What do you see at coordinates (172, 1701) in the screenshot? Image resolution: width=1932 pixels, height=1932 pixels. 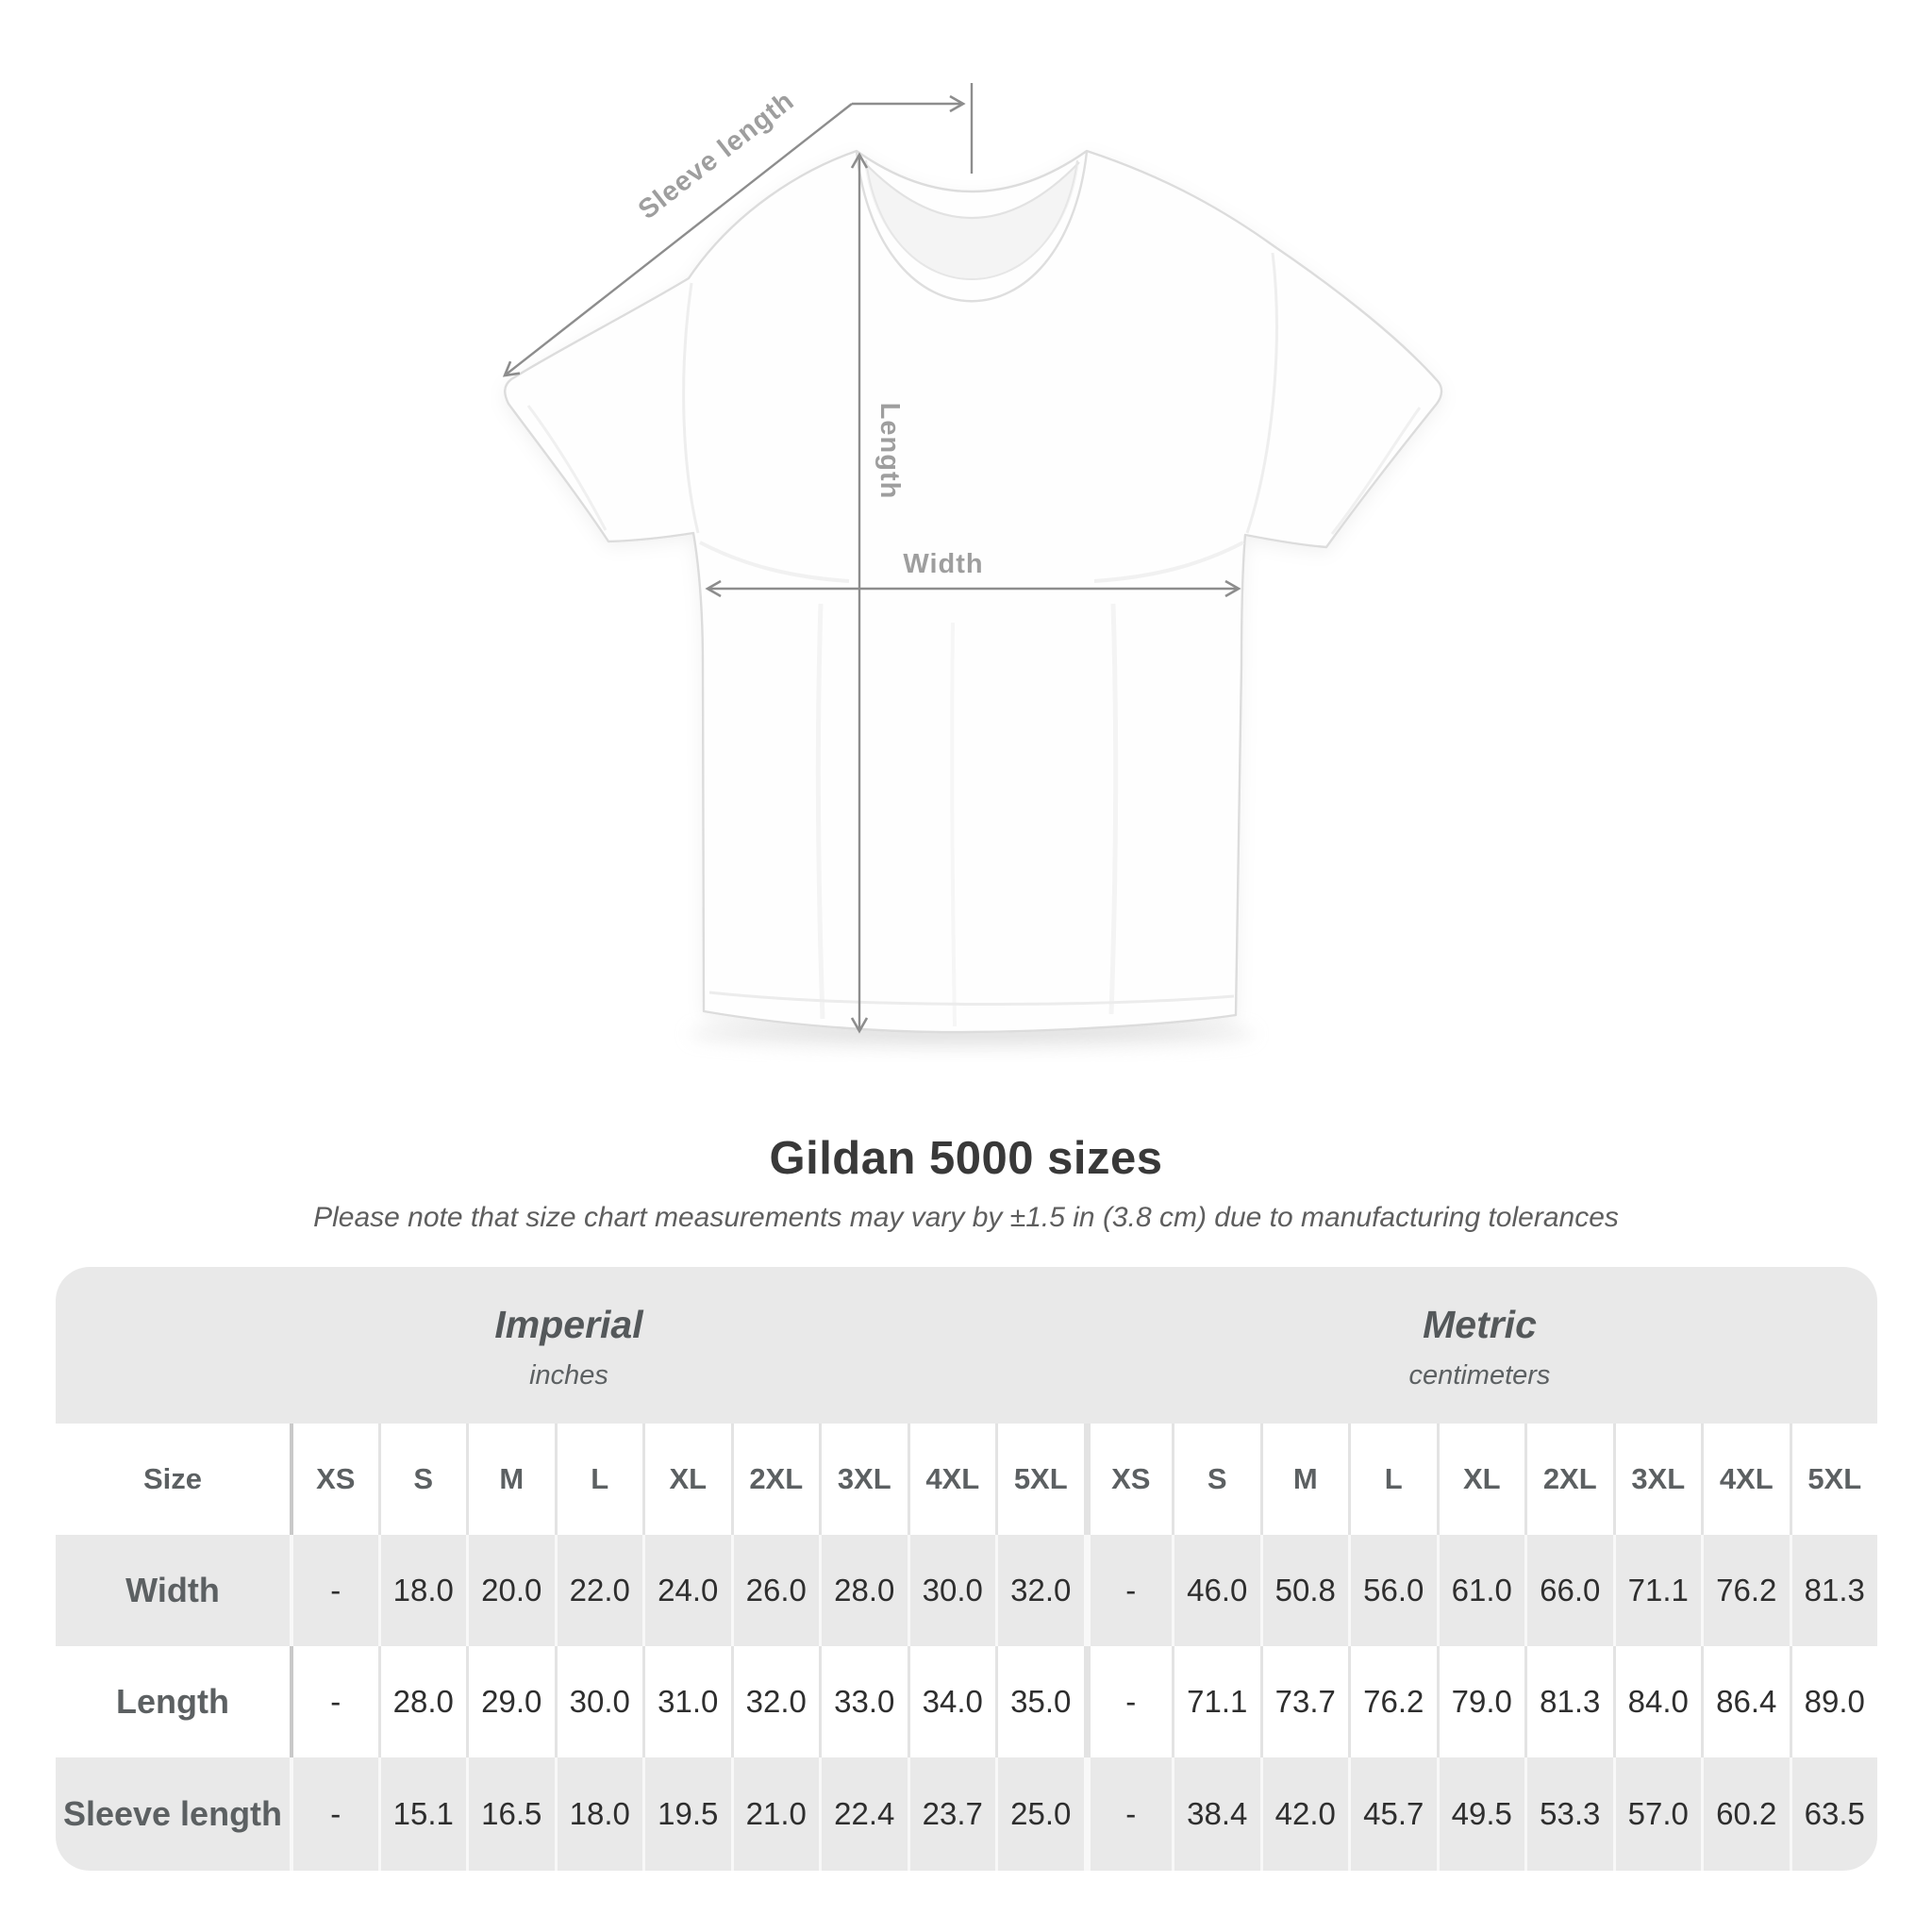 I see `row-label: Length` at bounding box center [172, 1701].